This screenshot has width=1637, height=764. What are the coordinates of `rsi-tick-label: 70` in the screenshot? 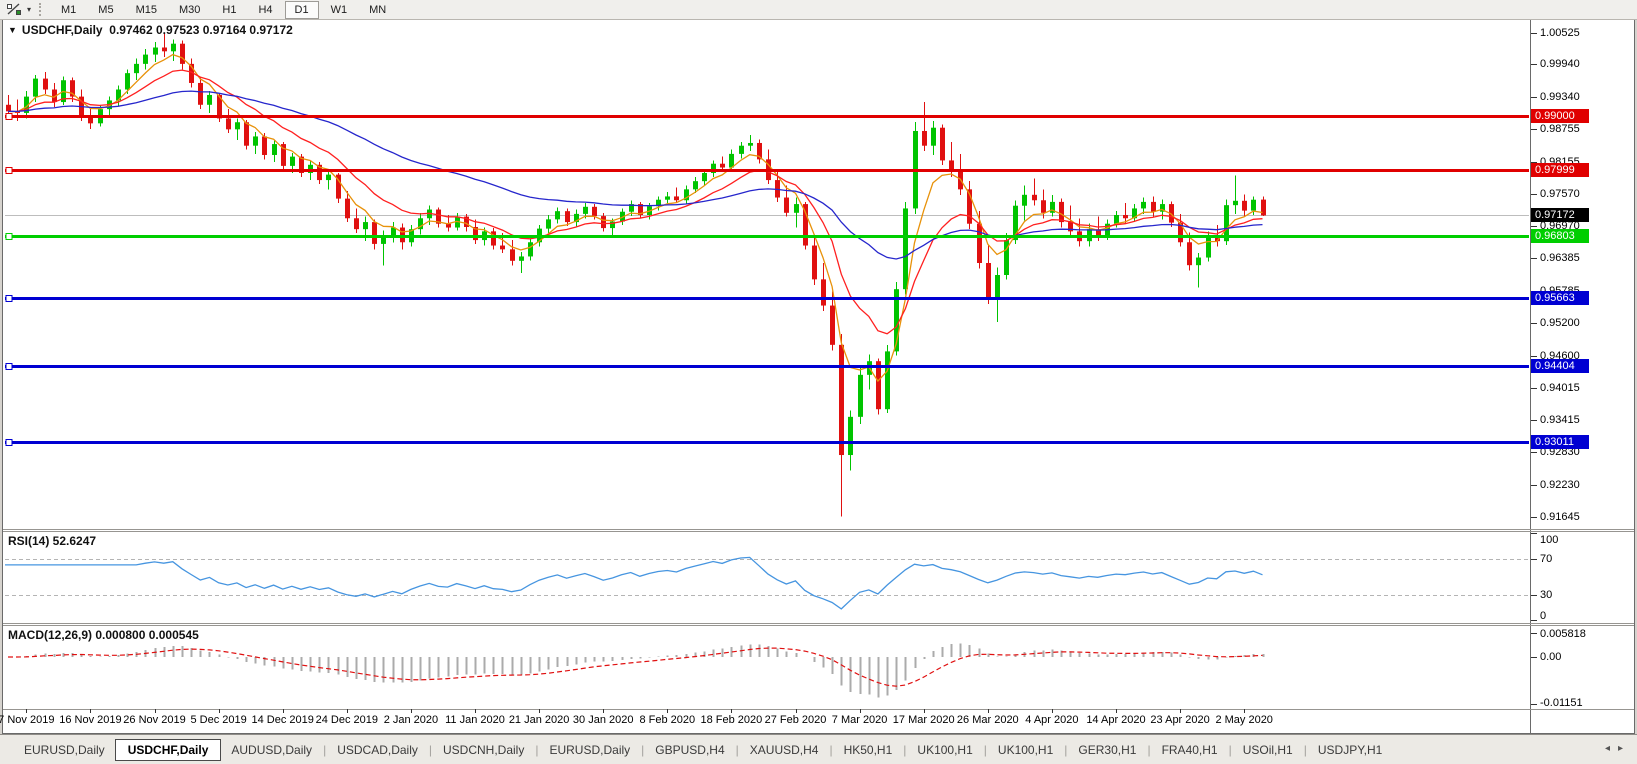 It's located at (1546, 558).